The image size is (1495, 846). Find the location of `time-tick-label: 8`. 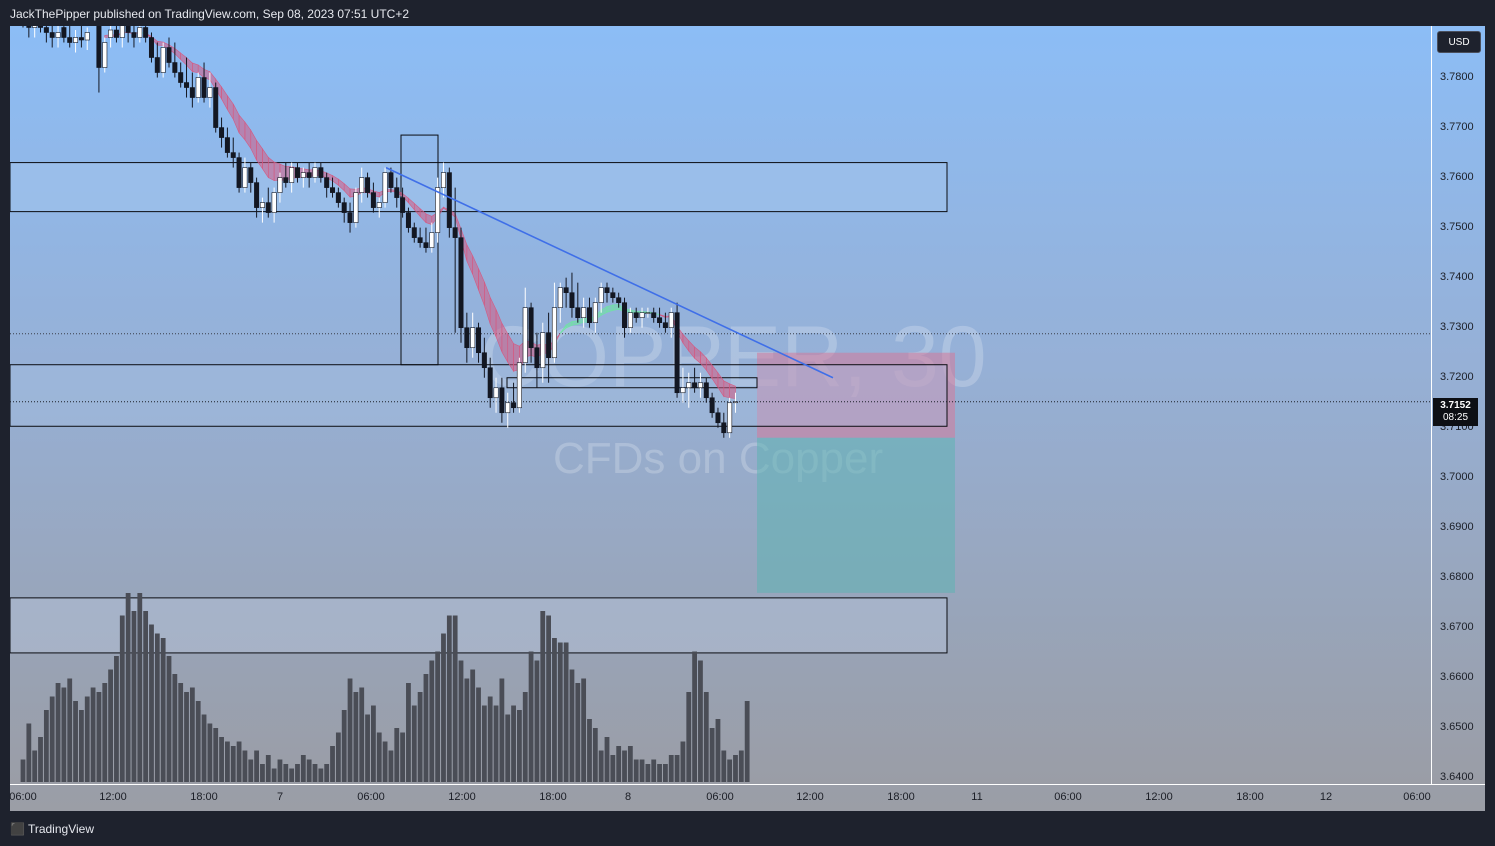

time-tick-label: 8 is located at coordinates (628, 797).